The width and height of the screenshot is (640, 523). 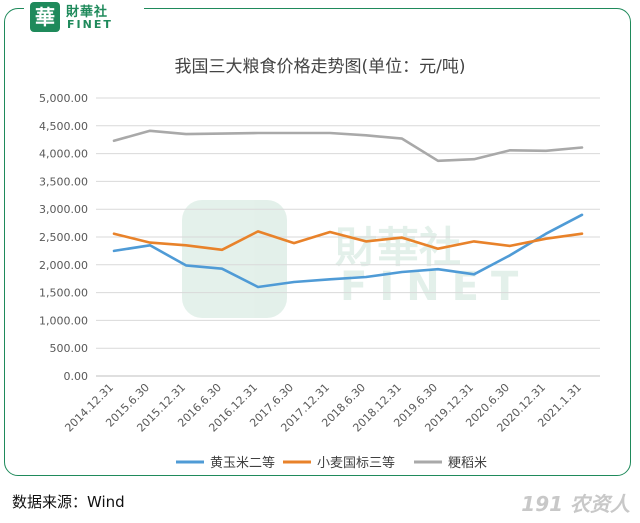 I want to click on y-tick-label: 4,000.00, so click(x=63, y=154).